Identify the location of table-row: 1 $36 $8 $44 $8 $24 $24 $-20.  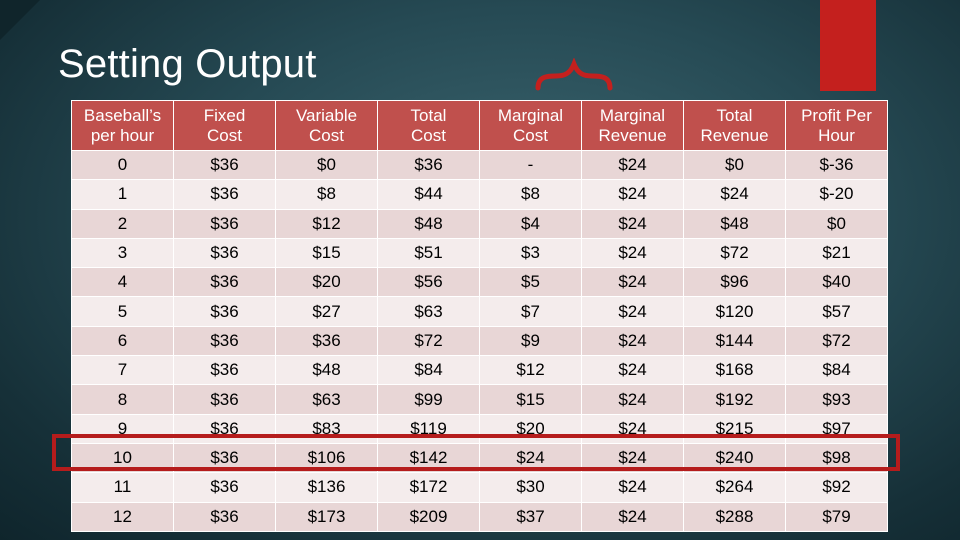
(479, 194).